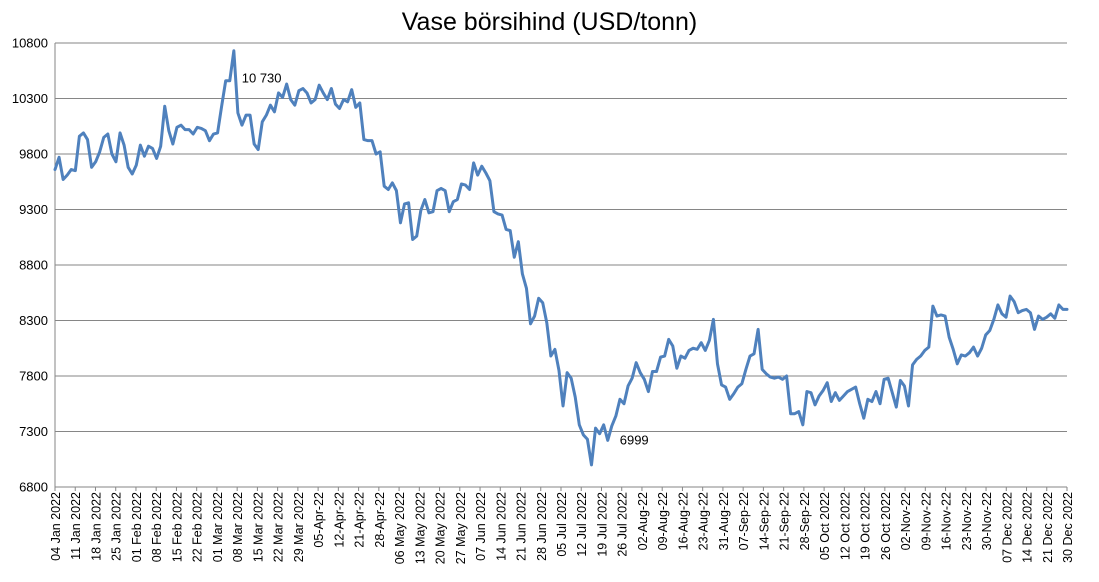  Describe the element at coordinates (542, 526) in the screenshot. I see `x-tick-label: 28 Jun 2022` at that location.